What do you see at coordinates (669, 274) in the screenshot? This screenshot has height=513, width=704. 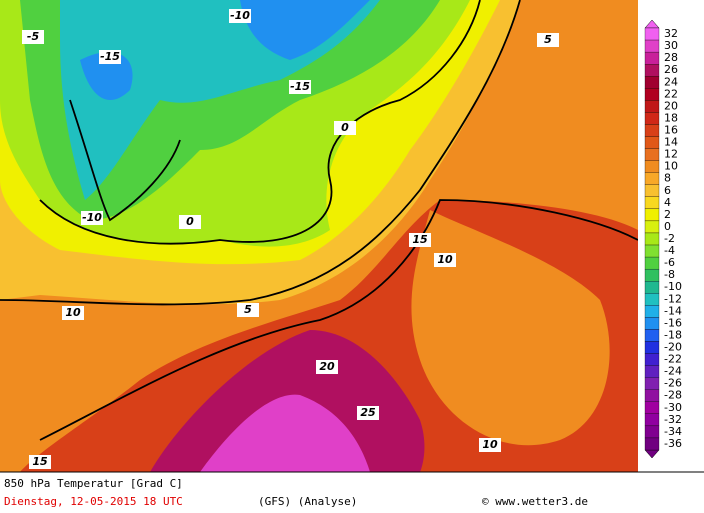 I see `colorbar-label: -8` at bounding box center [669, 274].